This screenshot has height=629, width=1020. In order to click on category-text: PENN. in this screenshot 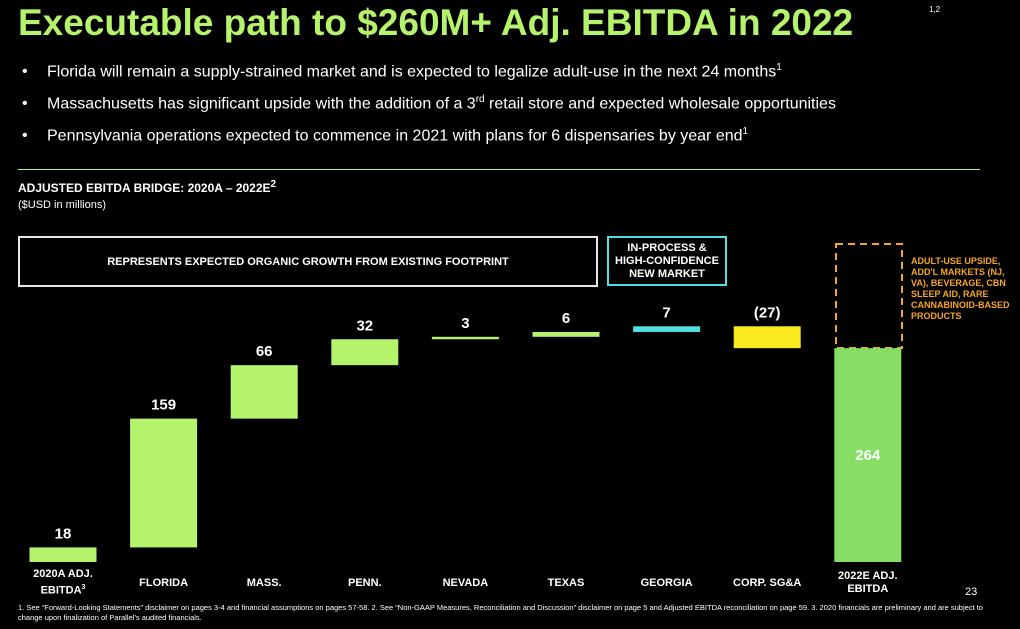, I will do `click(365, 583)`.